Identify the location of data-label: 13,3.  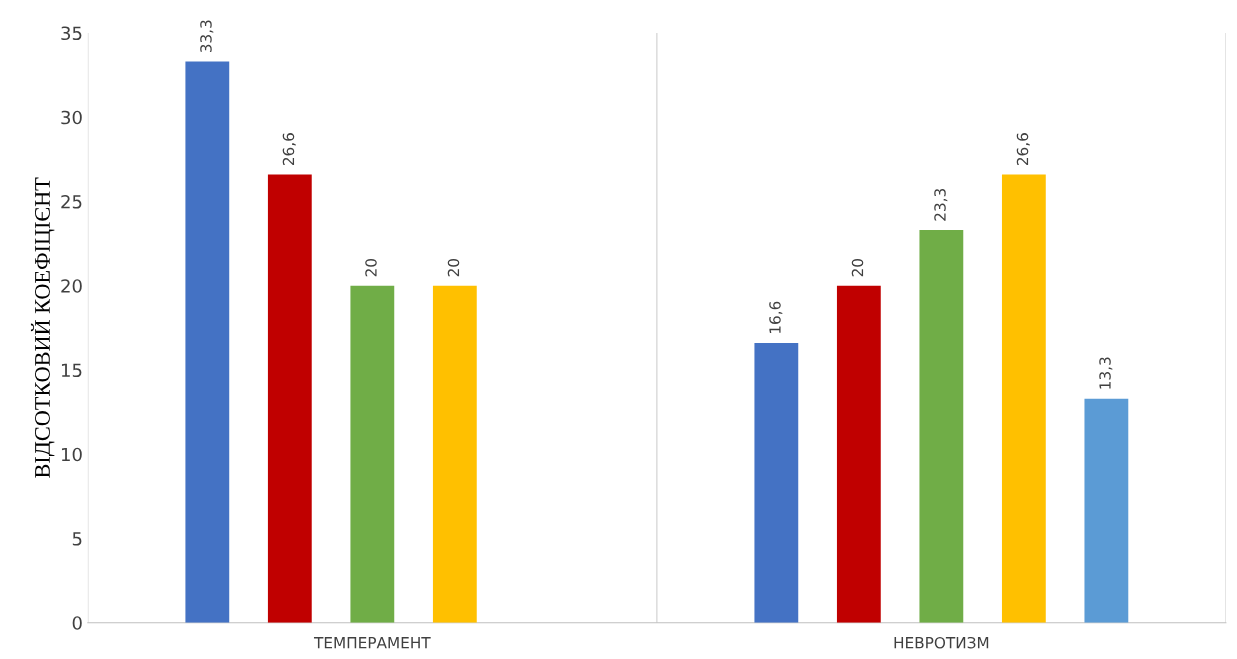
(1106, 373).